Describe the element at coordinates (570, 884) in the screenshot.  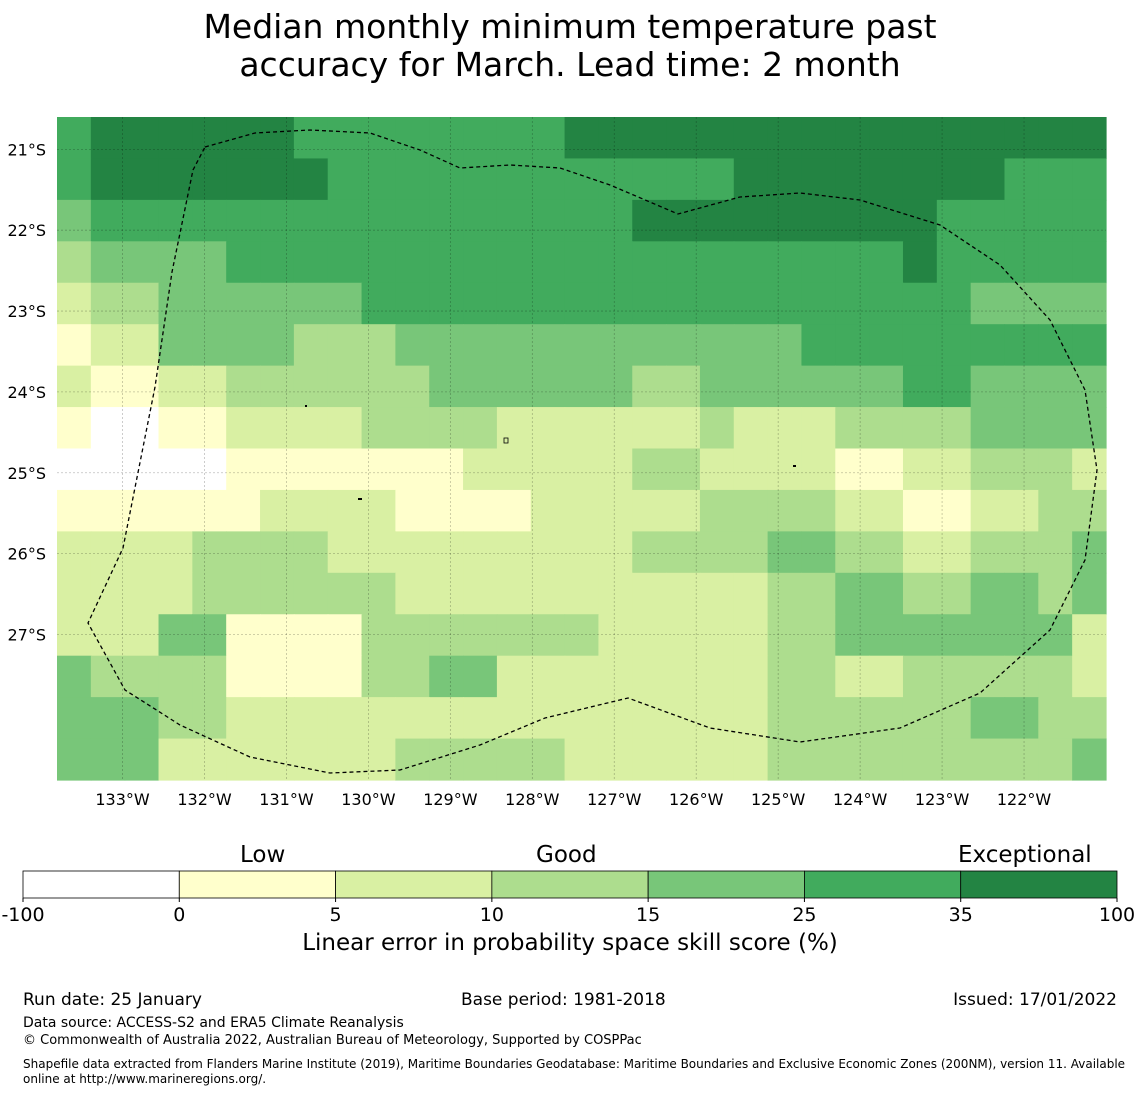
I see `colorbar` at that location.